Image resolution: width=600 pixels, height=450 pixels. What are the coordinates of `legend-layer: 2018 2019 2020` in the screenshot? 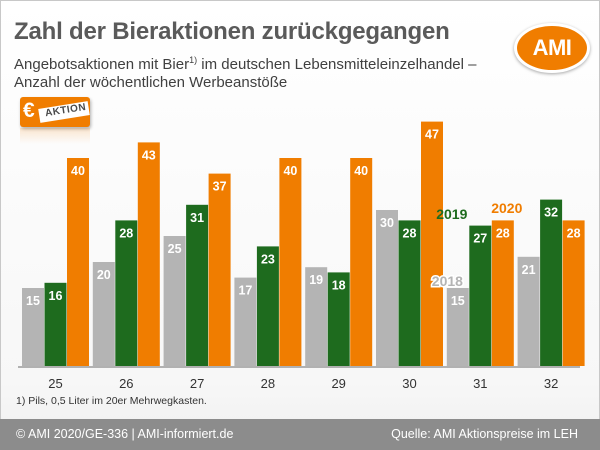 It's located at (476, 245).